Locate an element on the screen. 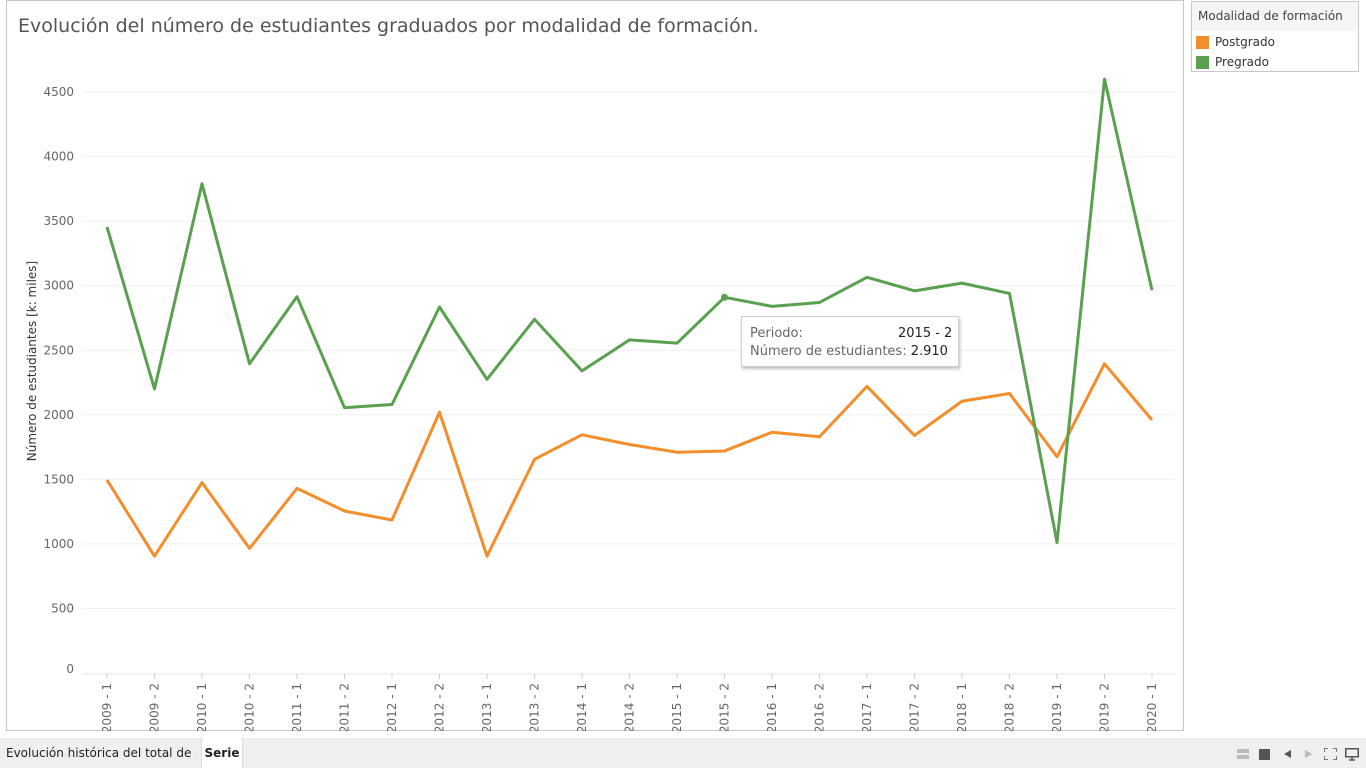 Image resolution: width=1366 pixels, height=768 pixels. x-tick-label: 2014 - 2 is located at coordinates (630, 707).